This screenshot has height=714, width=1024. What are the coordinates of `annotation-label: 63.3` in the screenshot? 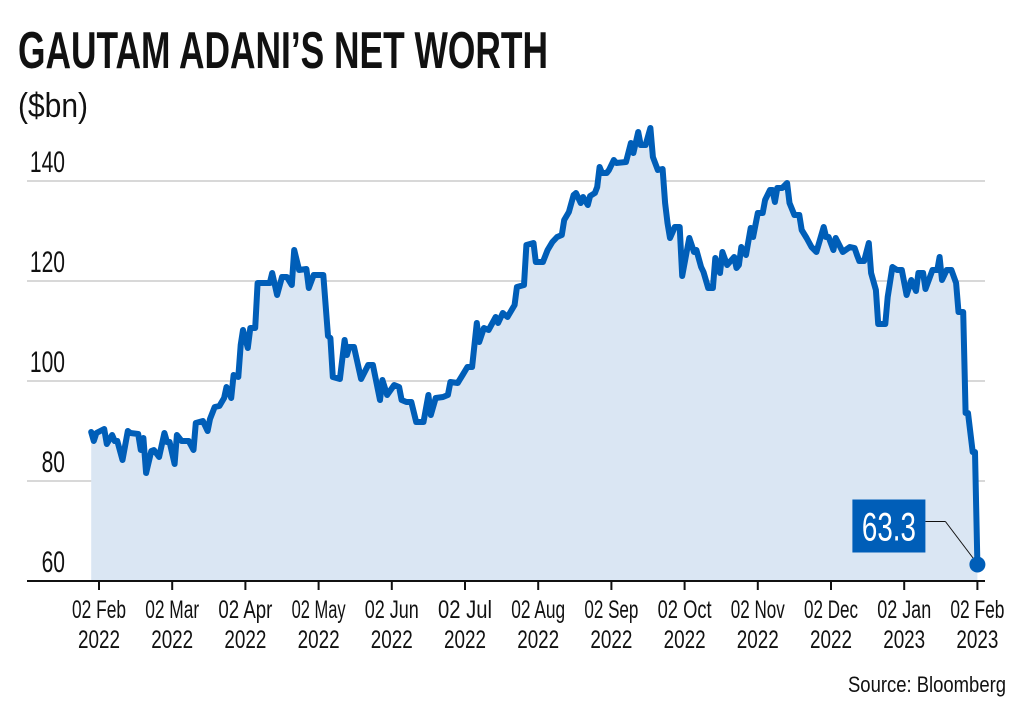 It's located at (889, 528).